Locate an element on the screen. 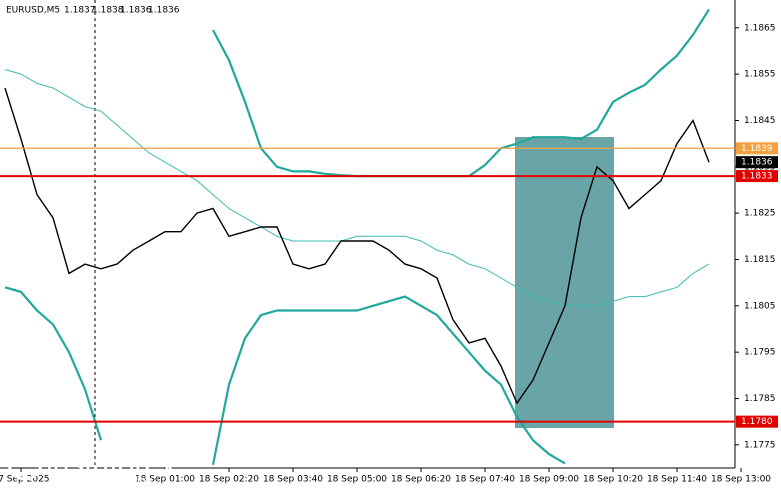 The image size is (781, 489). highlight-zone is located at coordinates (564, 282).